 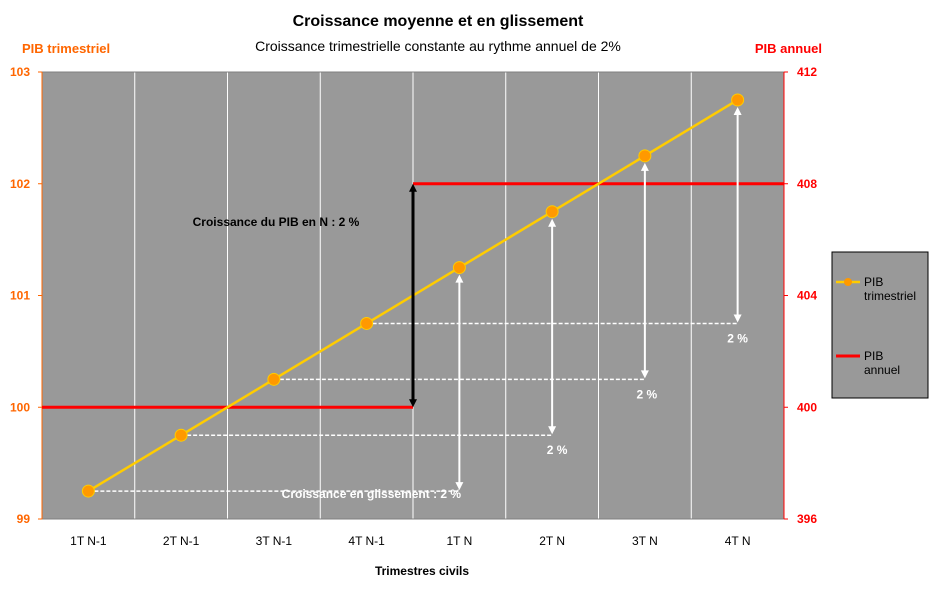 I want to click on right-axis-title: PIB annuel, so click(x=788, y=48).